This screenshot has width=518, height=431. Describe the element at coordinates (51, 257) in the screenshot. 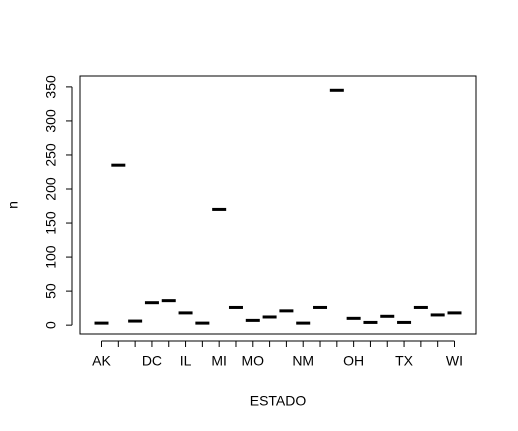

I see `y-tick-label: 100` at that location.